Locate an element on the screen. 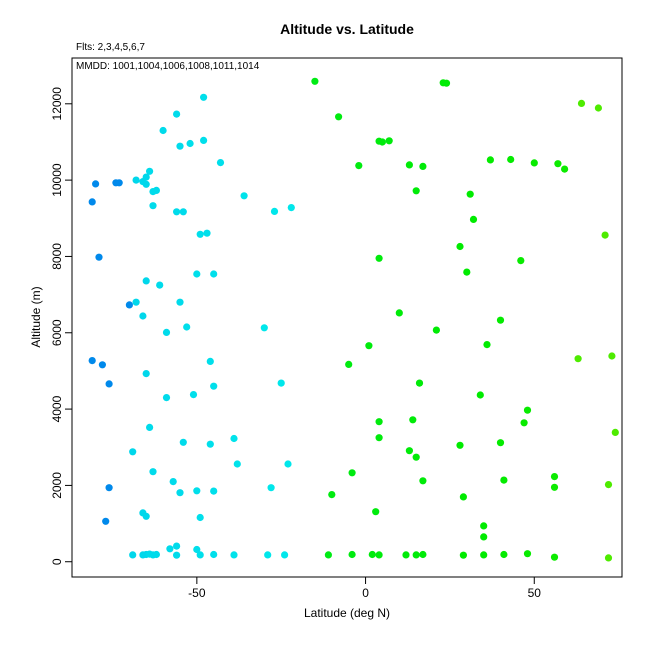  chart-title: Altitude vs. Latitude is located at coordinates (347, 29).